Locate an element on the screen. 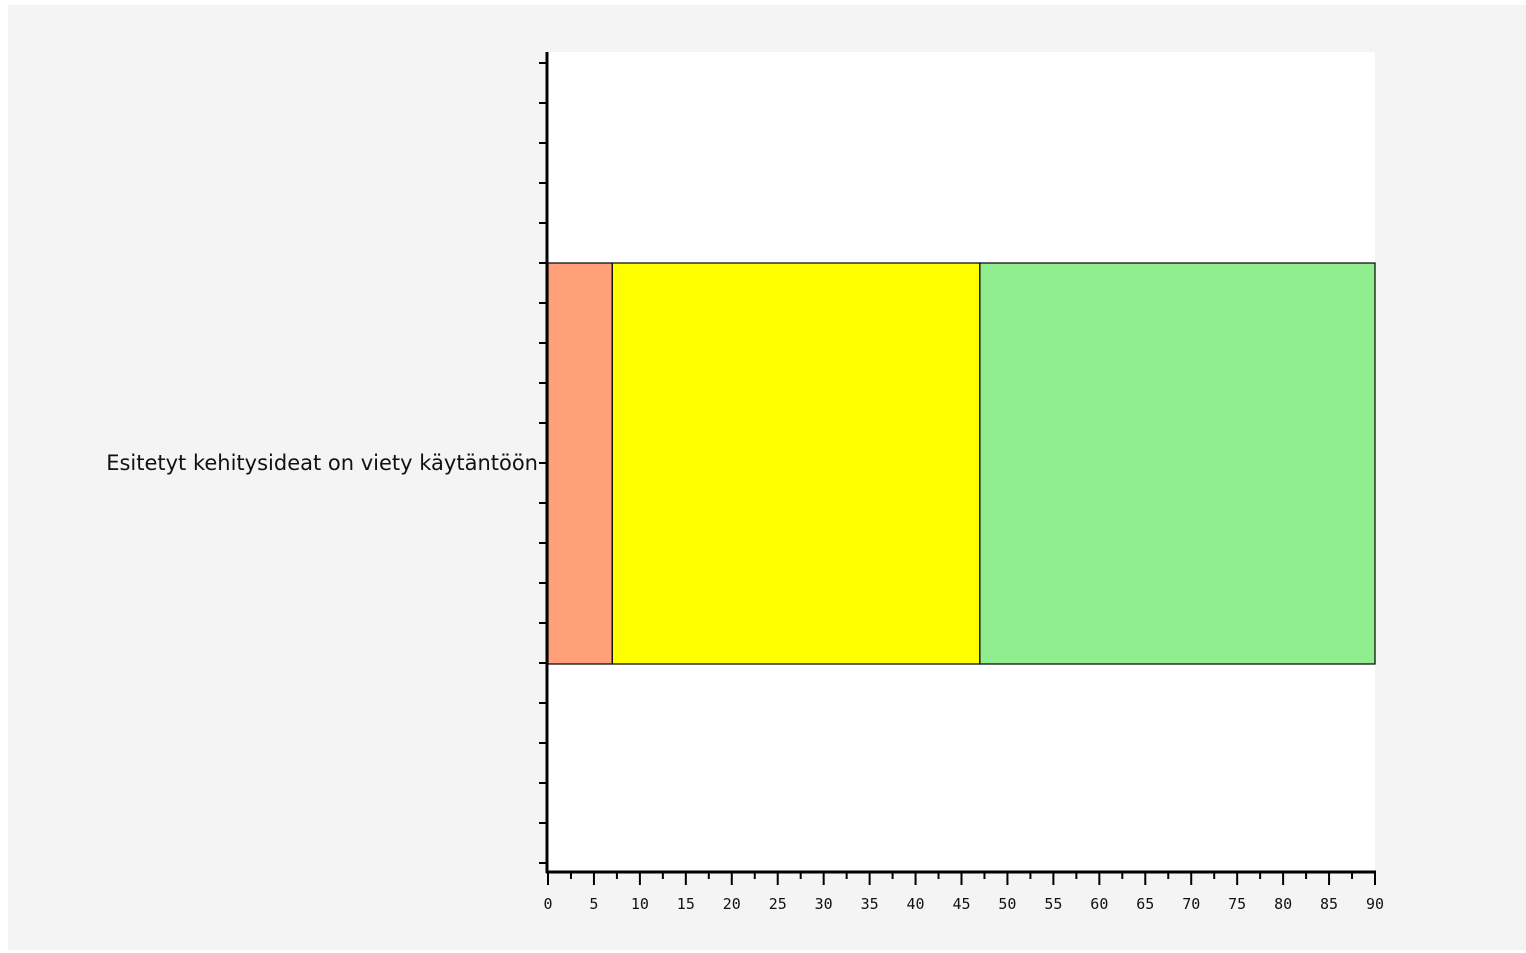  y-axis is located at coordinates (544, 462).